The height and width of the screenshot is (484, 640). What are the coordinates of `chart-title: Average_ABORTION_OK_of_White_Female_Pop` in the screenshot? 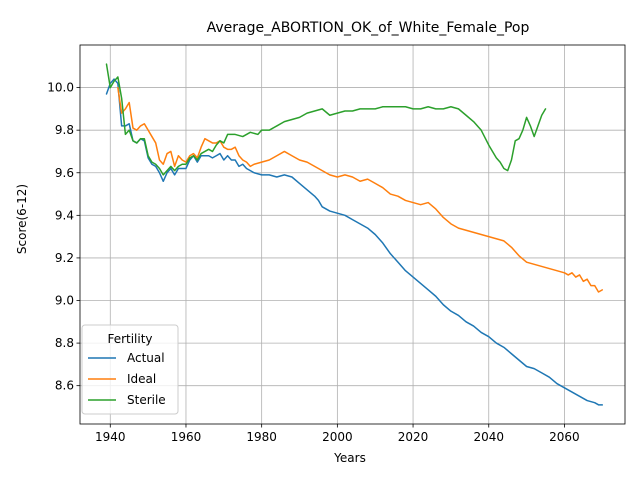 It's located at (368, 28).